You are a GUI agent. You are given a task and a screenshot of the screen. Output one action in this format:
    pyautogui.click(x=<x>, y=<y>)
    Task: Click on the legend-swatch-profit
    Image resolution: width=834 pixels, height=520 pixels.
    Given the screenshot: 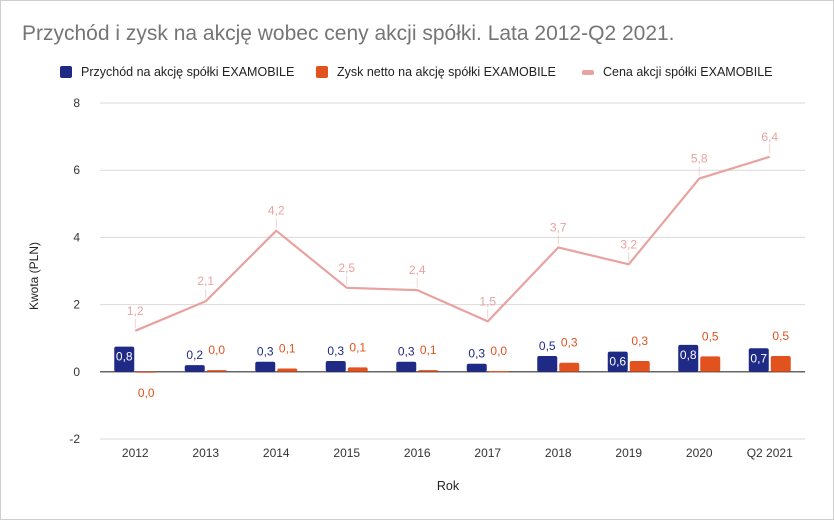 What is the action you would take?
    pyautogui.click(x=322, y=72)
    